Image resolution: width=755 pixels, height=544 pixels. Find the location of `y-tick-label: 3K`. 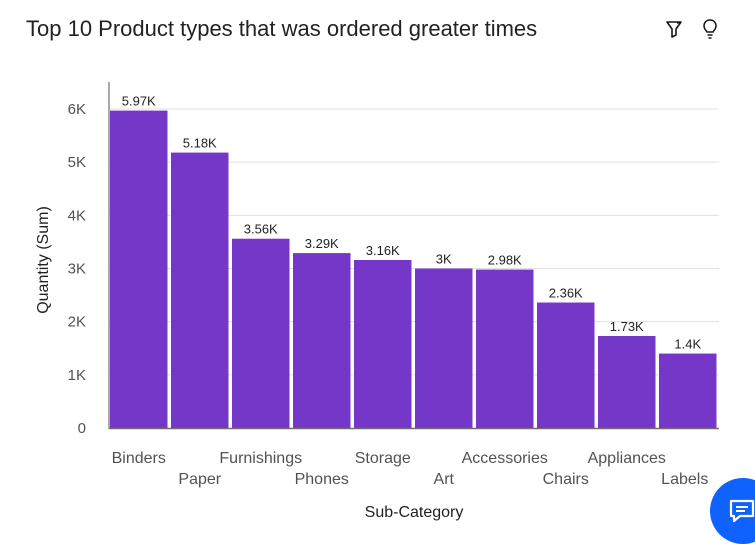

y-tick-label: 3K is located at coordinates (77, 269).